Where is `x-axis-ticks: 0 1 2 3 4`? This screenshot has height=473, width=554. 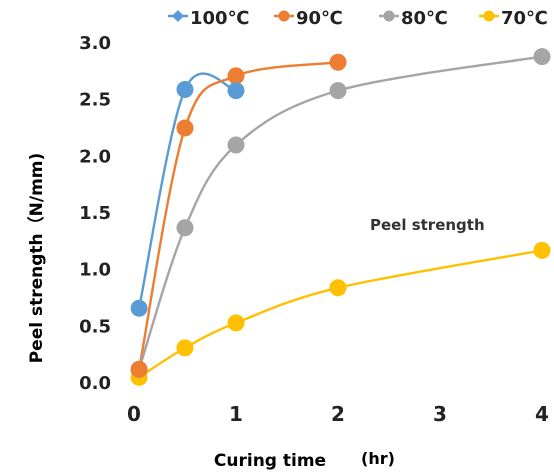
x-axis-ticks: 0 1 2 3 4 is located at coordinates (338, 414).